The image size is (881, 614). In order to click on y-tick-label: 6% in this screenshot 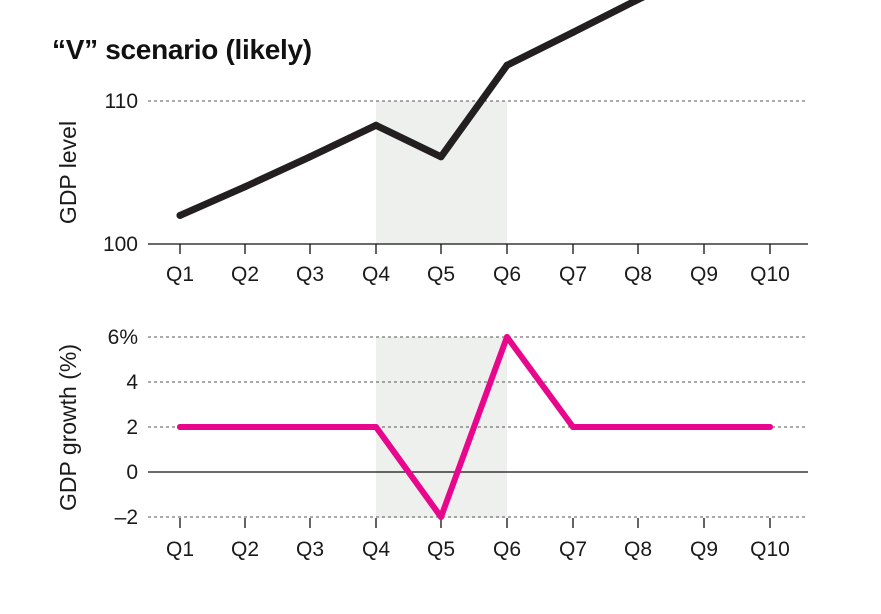, I will do `click(123, 337)`.